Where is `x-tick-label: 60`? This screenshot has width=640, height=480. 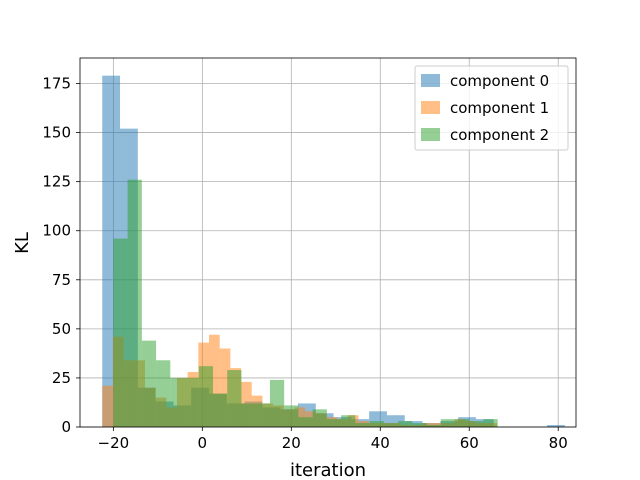 x-tick-label: 60 is located at coordinates (469, 443).